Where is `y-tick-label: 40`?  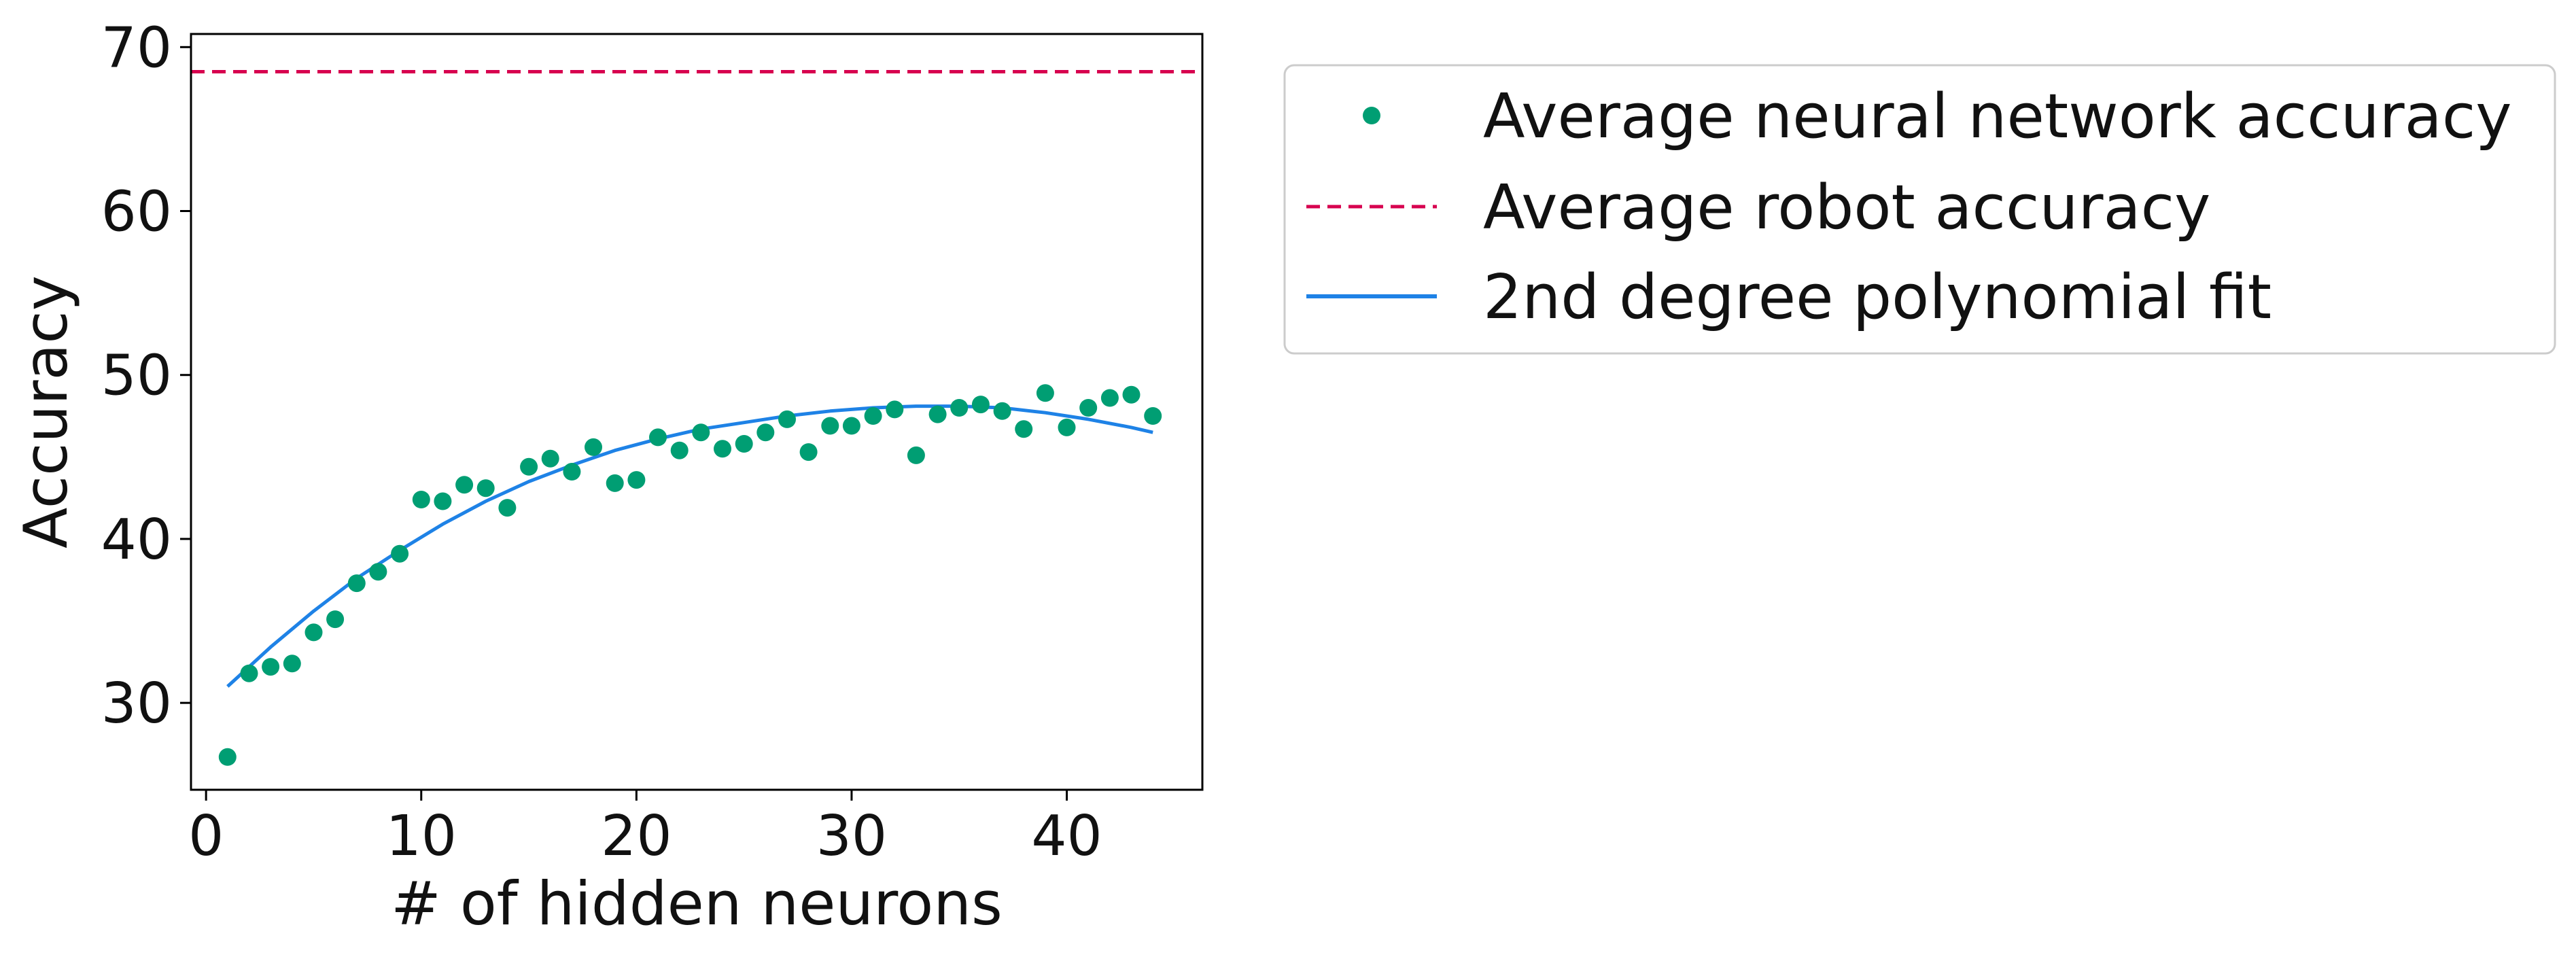
y-tick-label: 40 is located at coordinates (136, 540).